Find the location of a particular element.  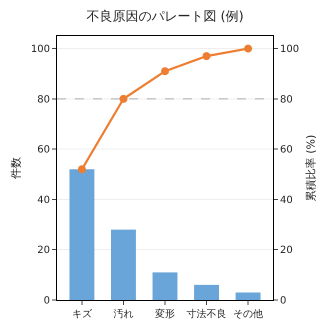

y-tick-label: 20 is located at coordinates (43, 250).